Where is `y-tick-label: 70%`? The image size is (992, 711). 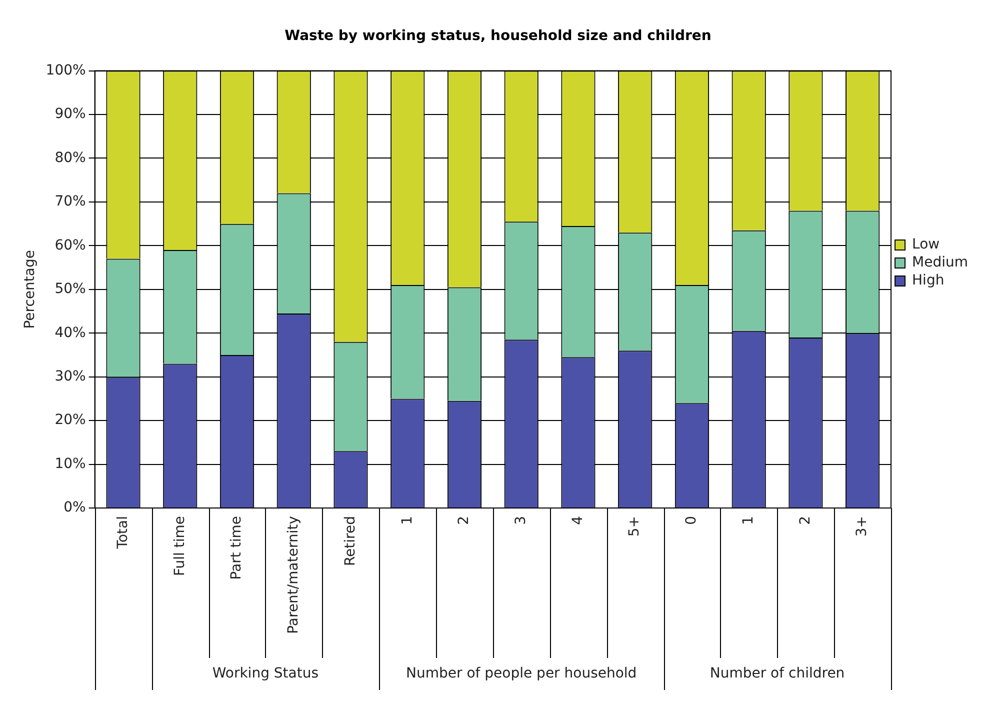 y-tick-label: 70% is located at coordinates (70, 202).